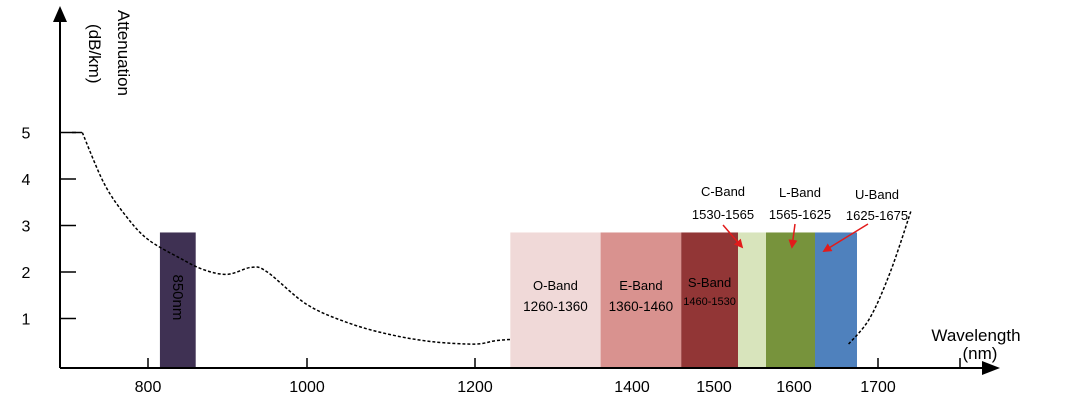  What do you see at coordinates (148, 387) in the screenshot?
I see `x-tick-label-800: 800` at bounding box center [148, 387].